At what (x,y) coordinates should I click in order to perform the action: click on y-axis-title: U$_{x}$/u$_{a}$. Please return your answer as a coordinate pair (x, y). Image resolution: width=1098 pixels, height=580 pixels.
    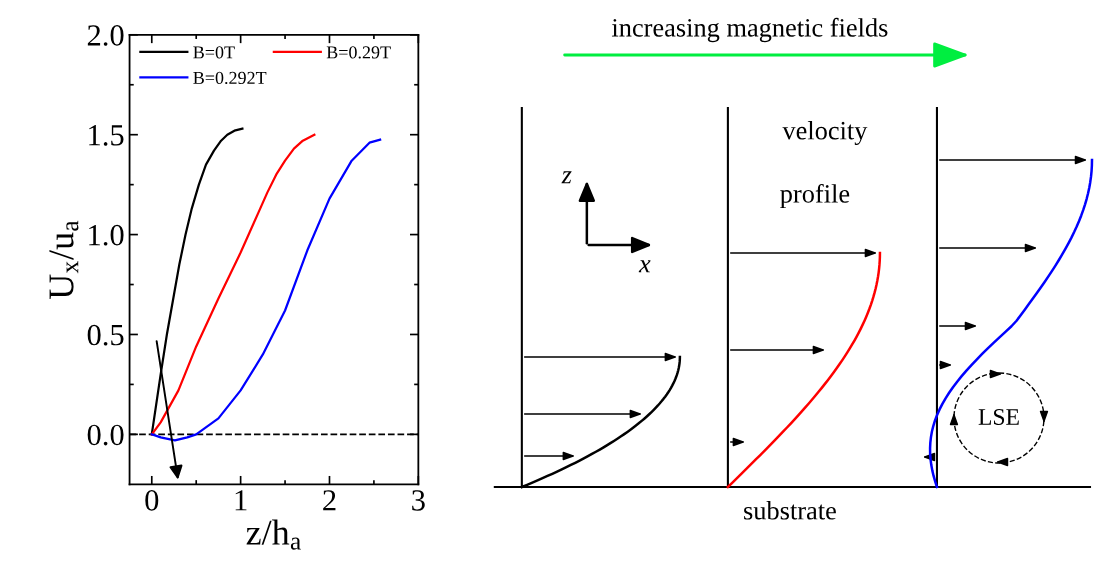
    Looking at the image, I should click on (64, 260).